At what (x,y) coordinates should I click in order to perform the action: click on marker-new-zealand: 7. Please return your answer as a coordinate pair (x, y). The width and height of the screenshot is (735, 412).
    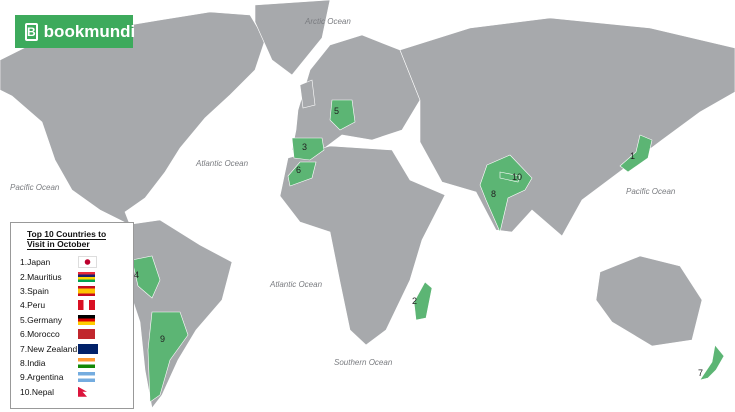
    Looking at the image, I should click on (701, 373).